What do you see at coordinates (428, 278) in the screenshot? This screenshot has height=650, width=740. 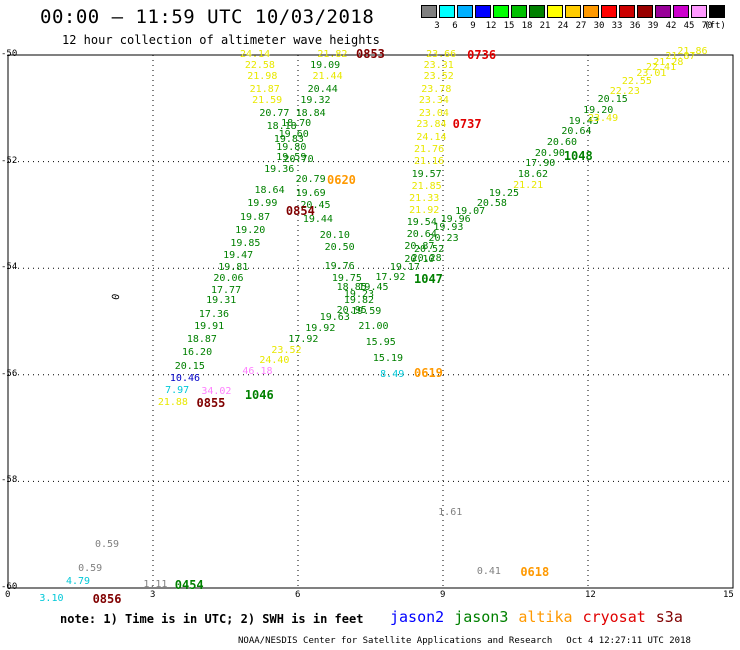 I see `pass-time-label: 1047` at bounding box center [428, 278].